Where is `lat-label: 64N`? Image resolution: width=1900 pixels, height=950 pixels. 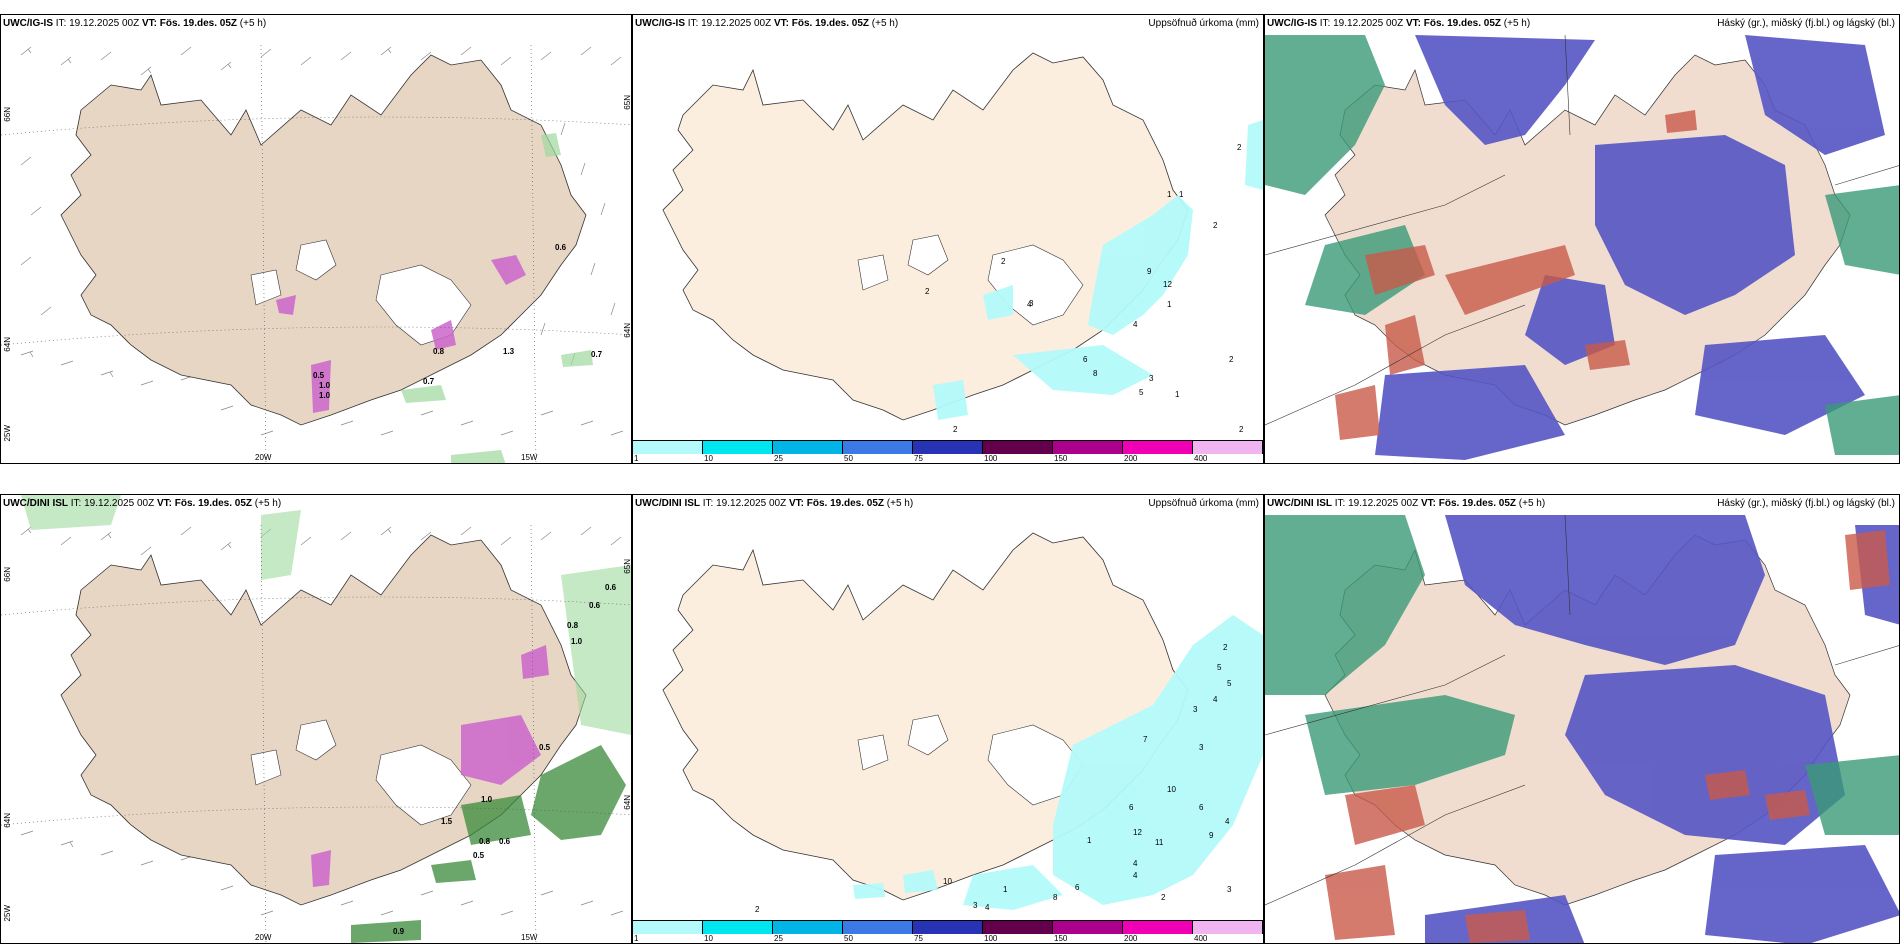 lat-label: 64N is located at coordinates (627, 330).